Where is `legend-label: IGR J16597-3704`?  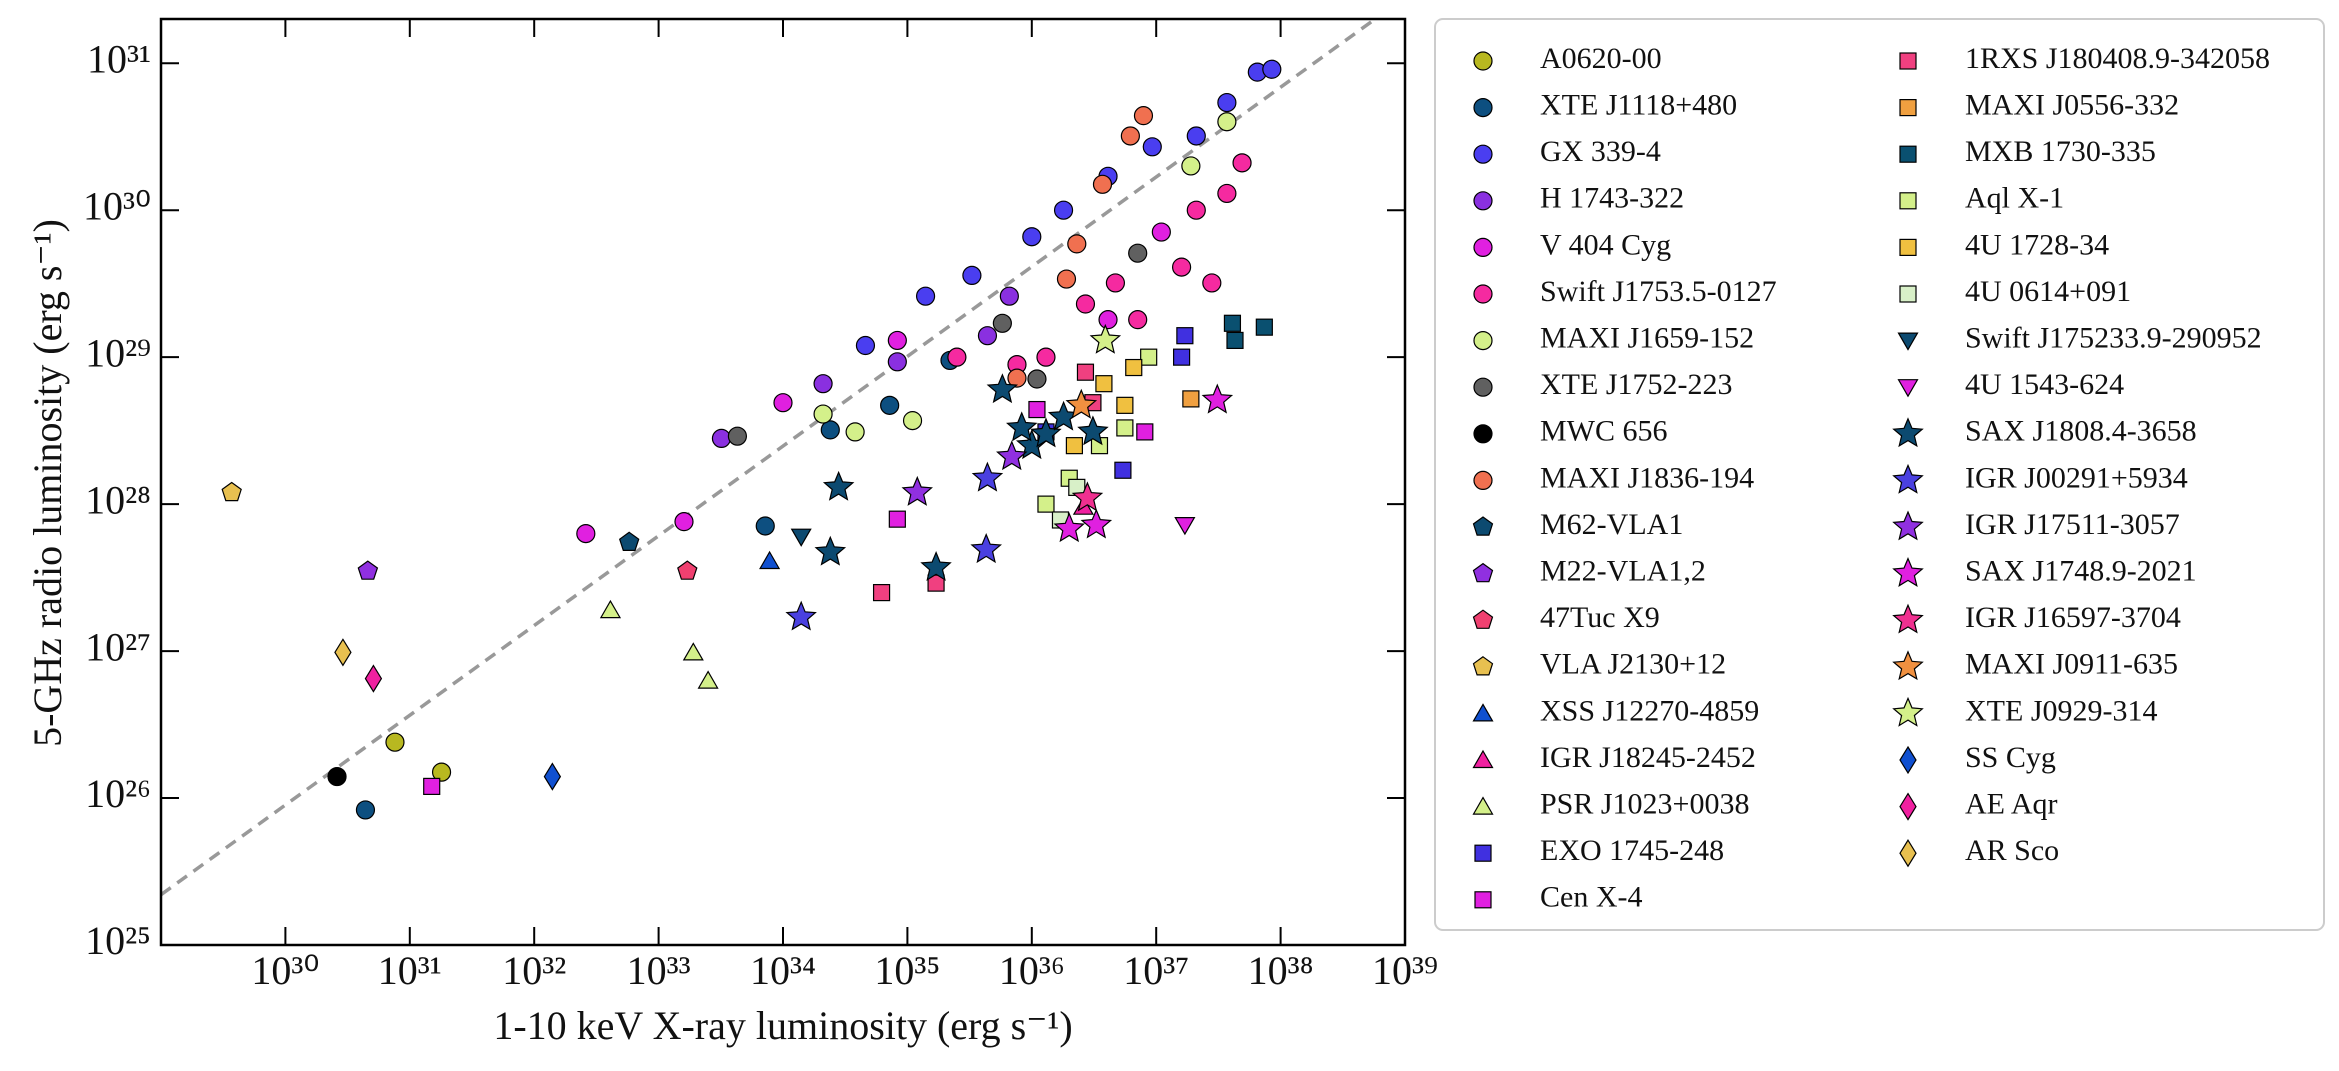
legend-label: IGR J16597-3704 is located at coordinates (2073, 617).